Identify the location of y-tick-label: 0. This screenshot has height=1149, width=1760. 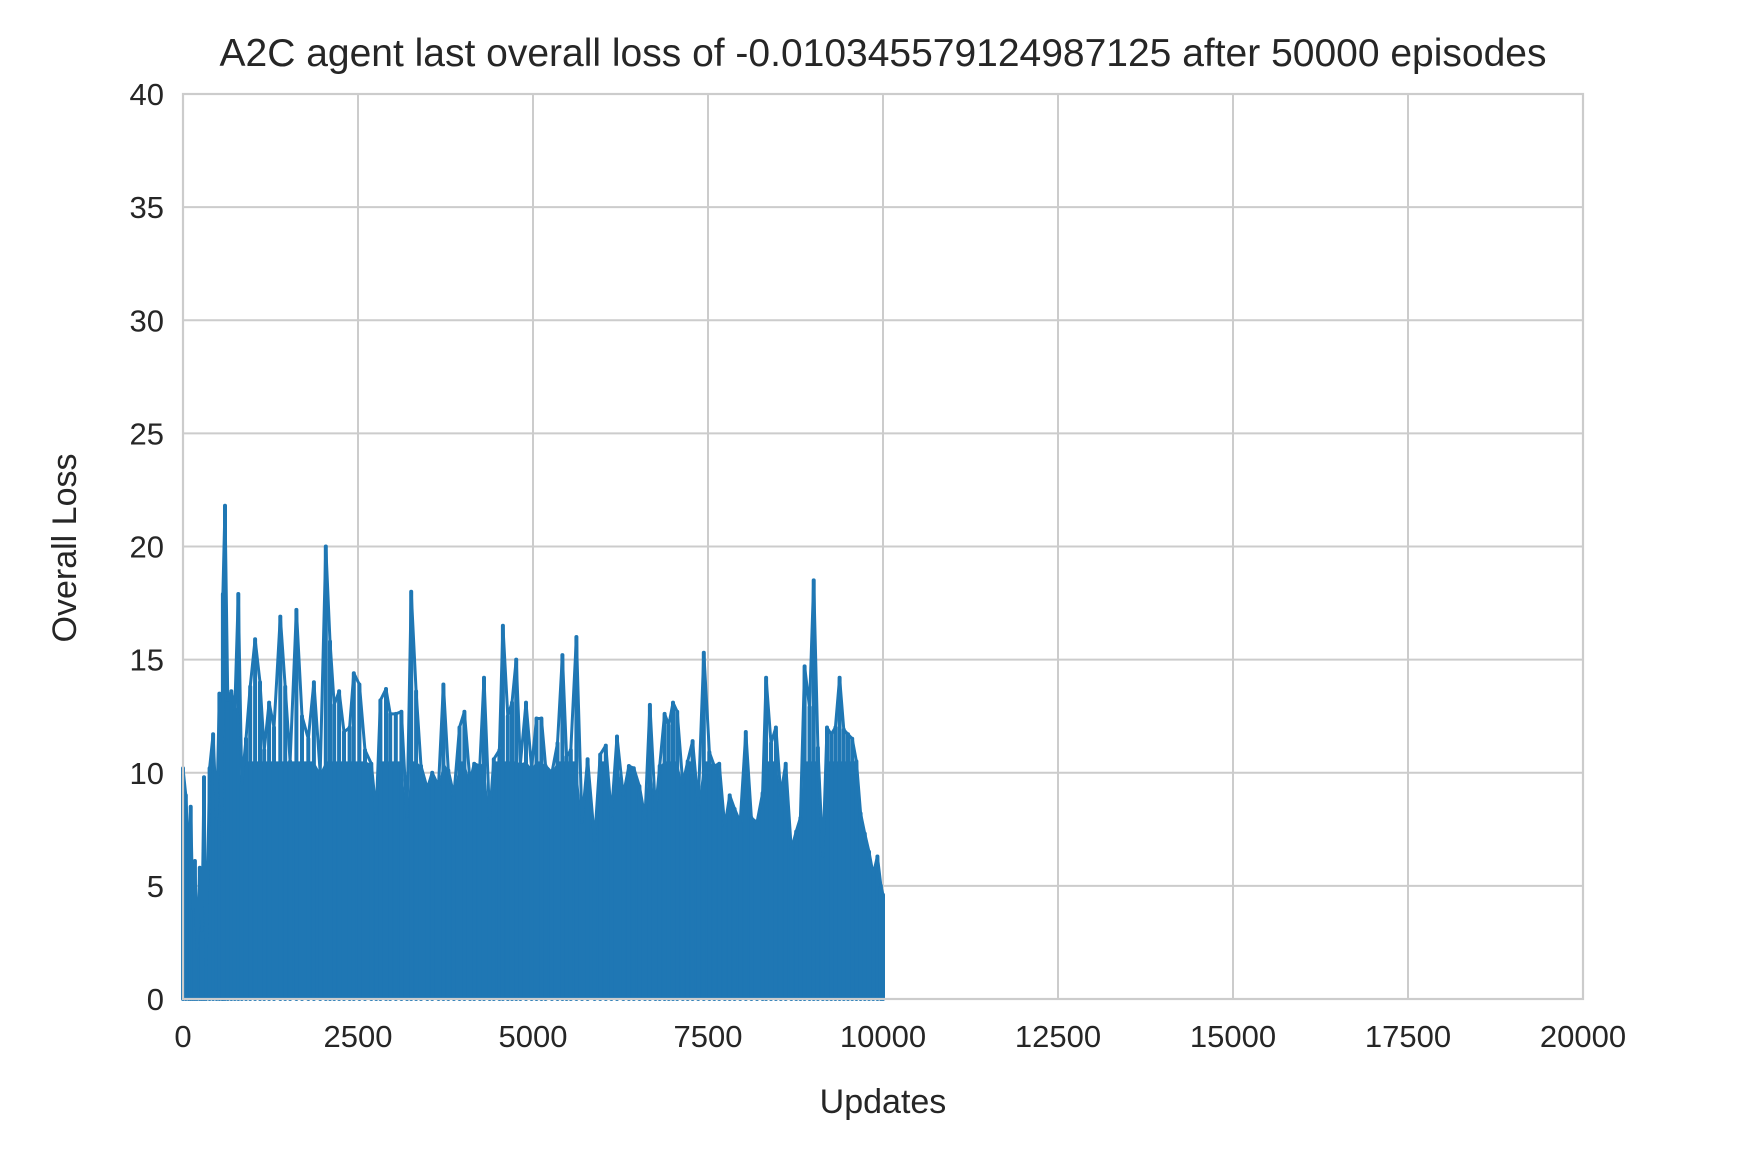
(155, 999).